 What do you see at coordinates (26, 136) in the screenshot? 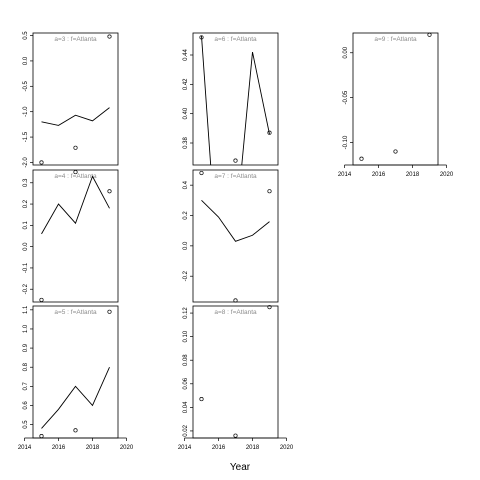
I see `y-tick-label: -1.5` at bounding box center [26, 136].